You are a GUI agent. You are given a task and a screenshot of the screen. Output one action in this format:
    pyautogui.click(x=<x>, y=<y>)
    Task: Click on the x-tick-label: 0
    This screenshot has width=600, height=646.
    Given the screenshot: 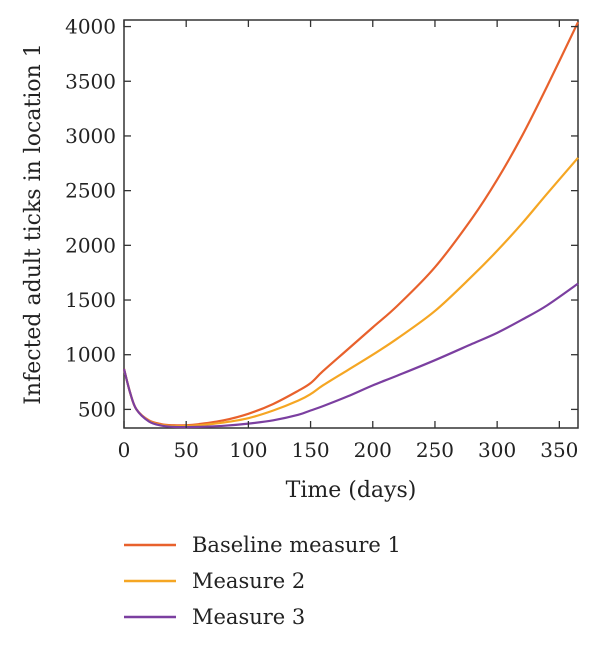 What is the action you would take?
    pyautogui.click(x=124, y=450)
    